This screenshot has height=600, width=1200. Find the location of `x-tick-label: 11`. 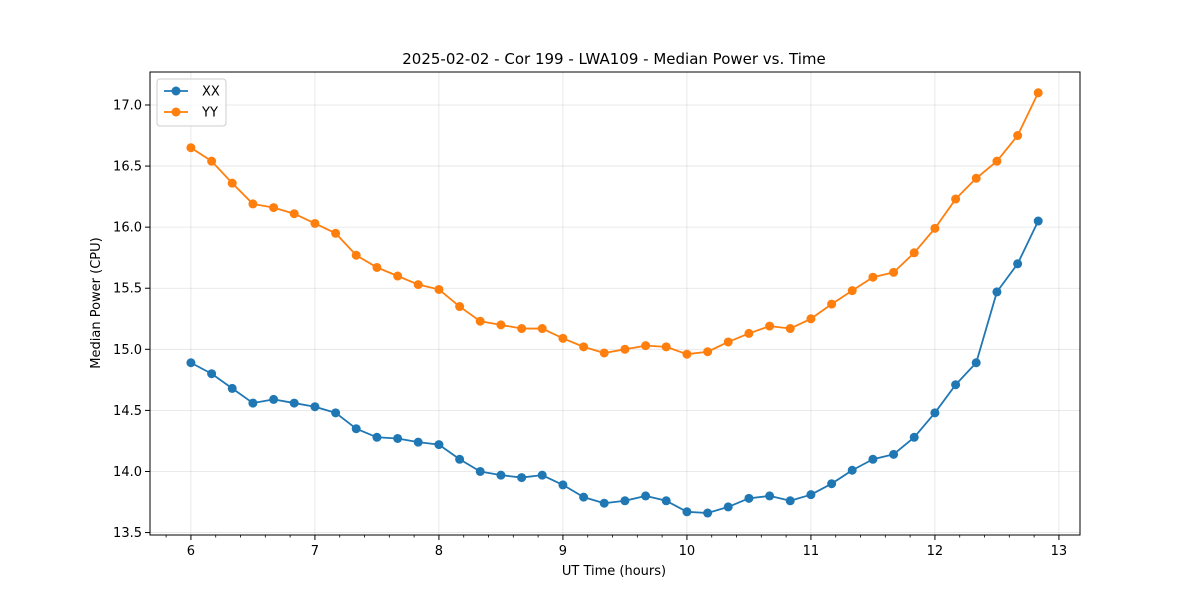

x-tick-label: 11 is located at coordinates (811, 551).